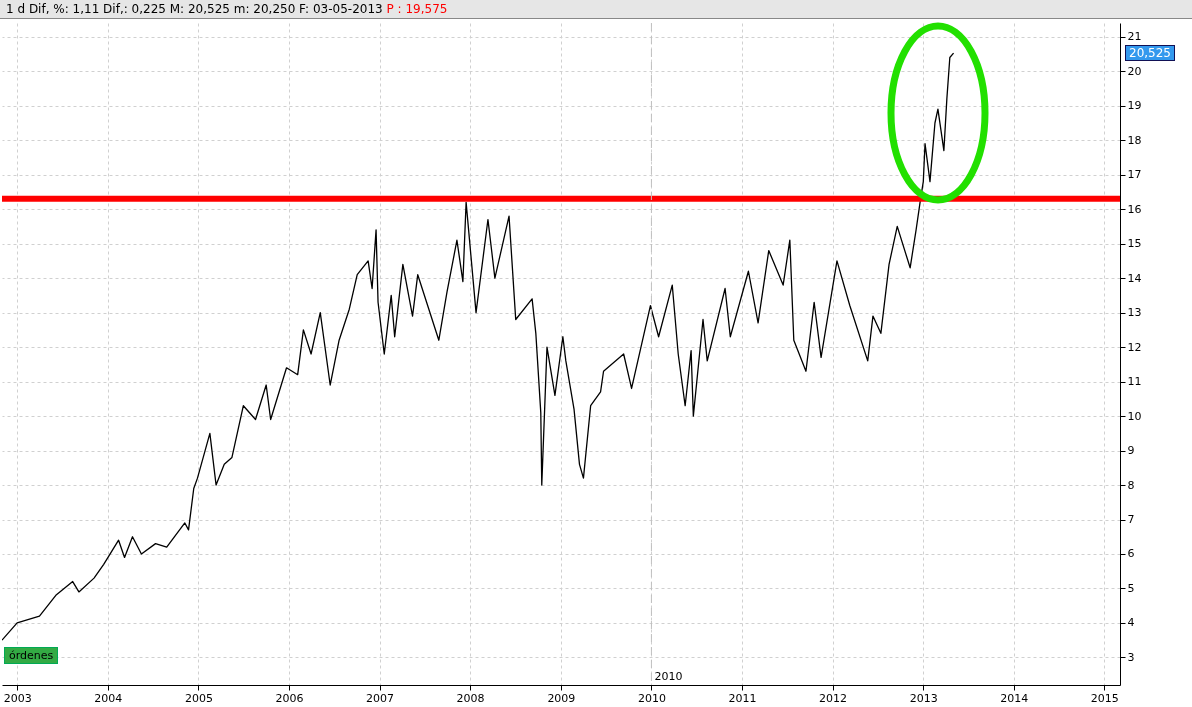 The image size is (1192, 707). Describe the element at coordinates (1134, 313) in the screenshot. I see `y-tick-label: 13` at that location.